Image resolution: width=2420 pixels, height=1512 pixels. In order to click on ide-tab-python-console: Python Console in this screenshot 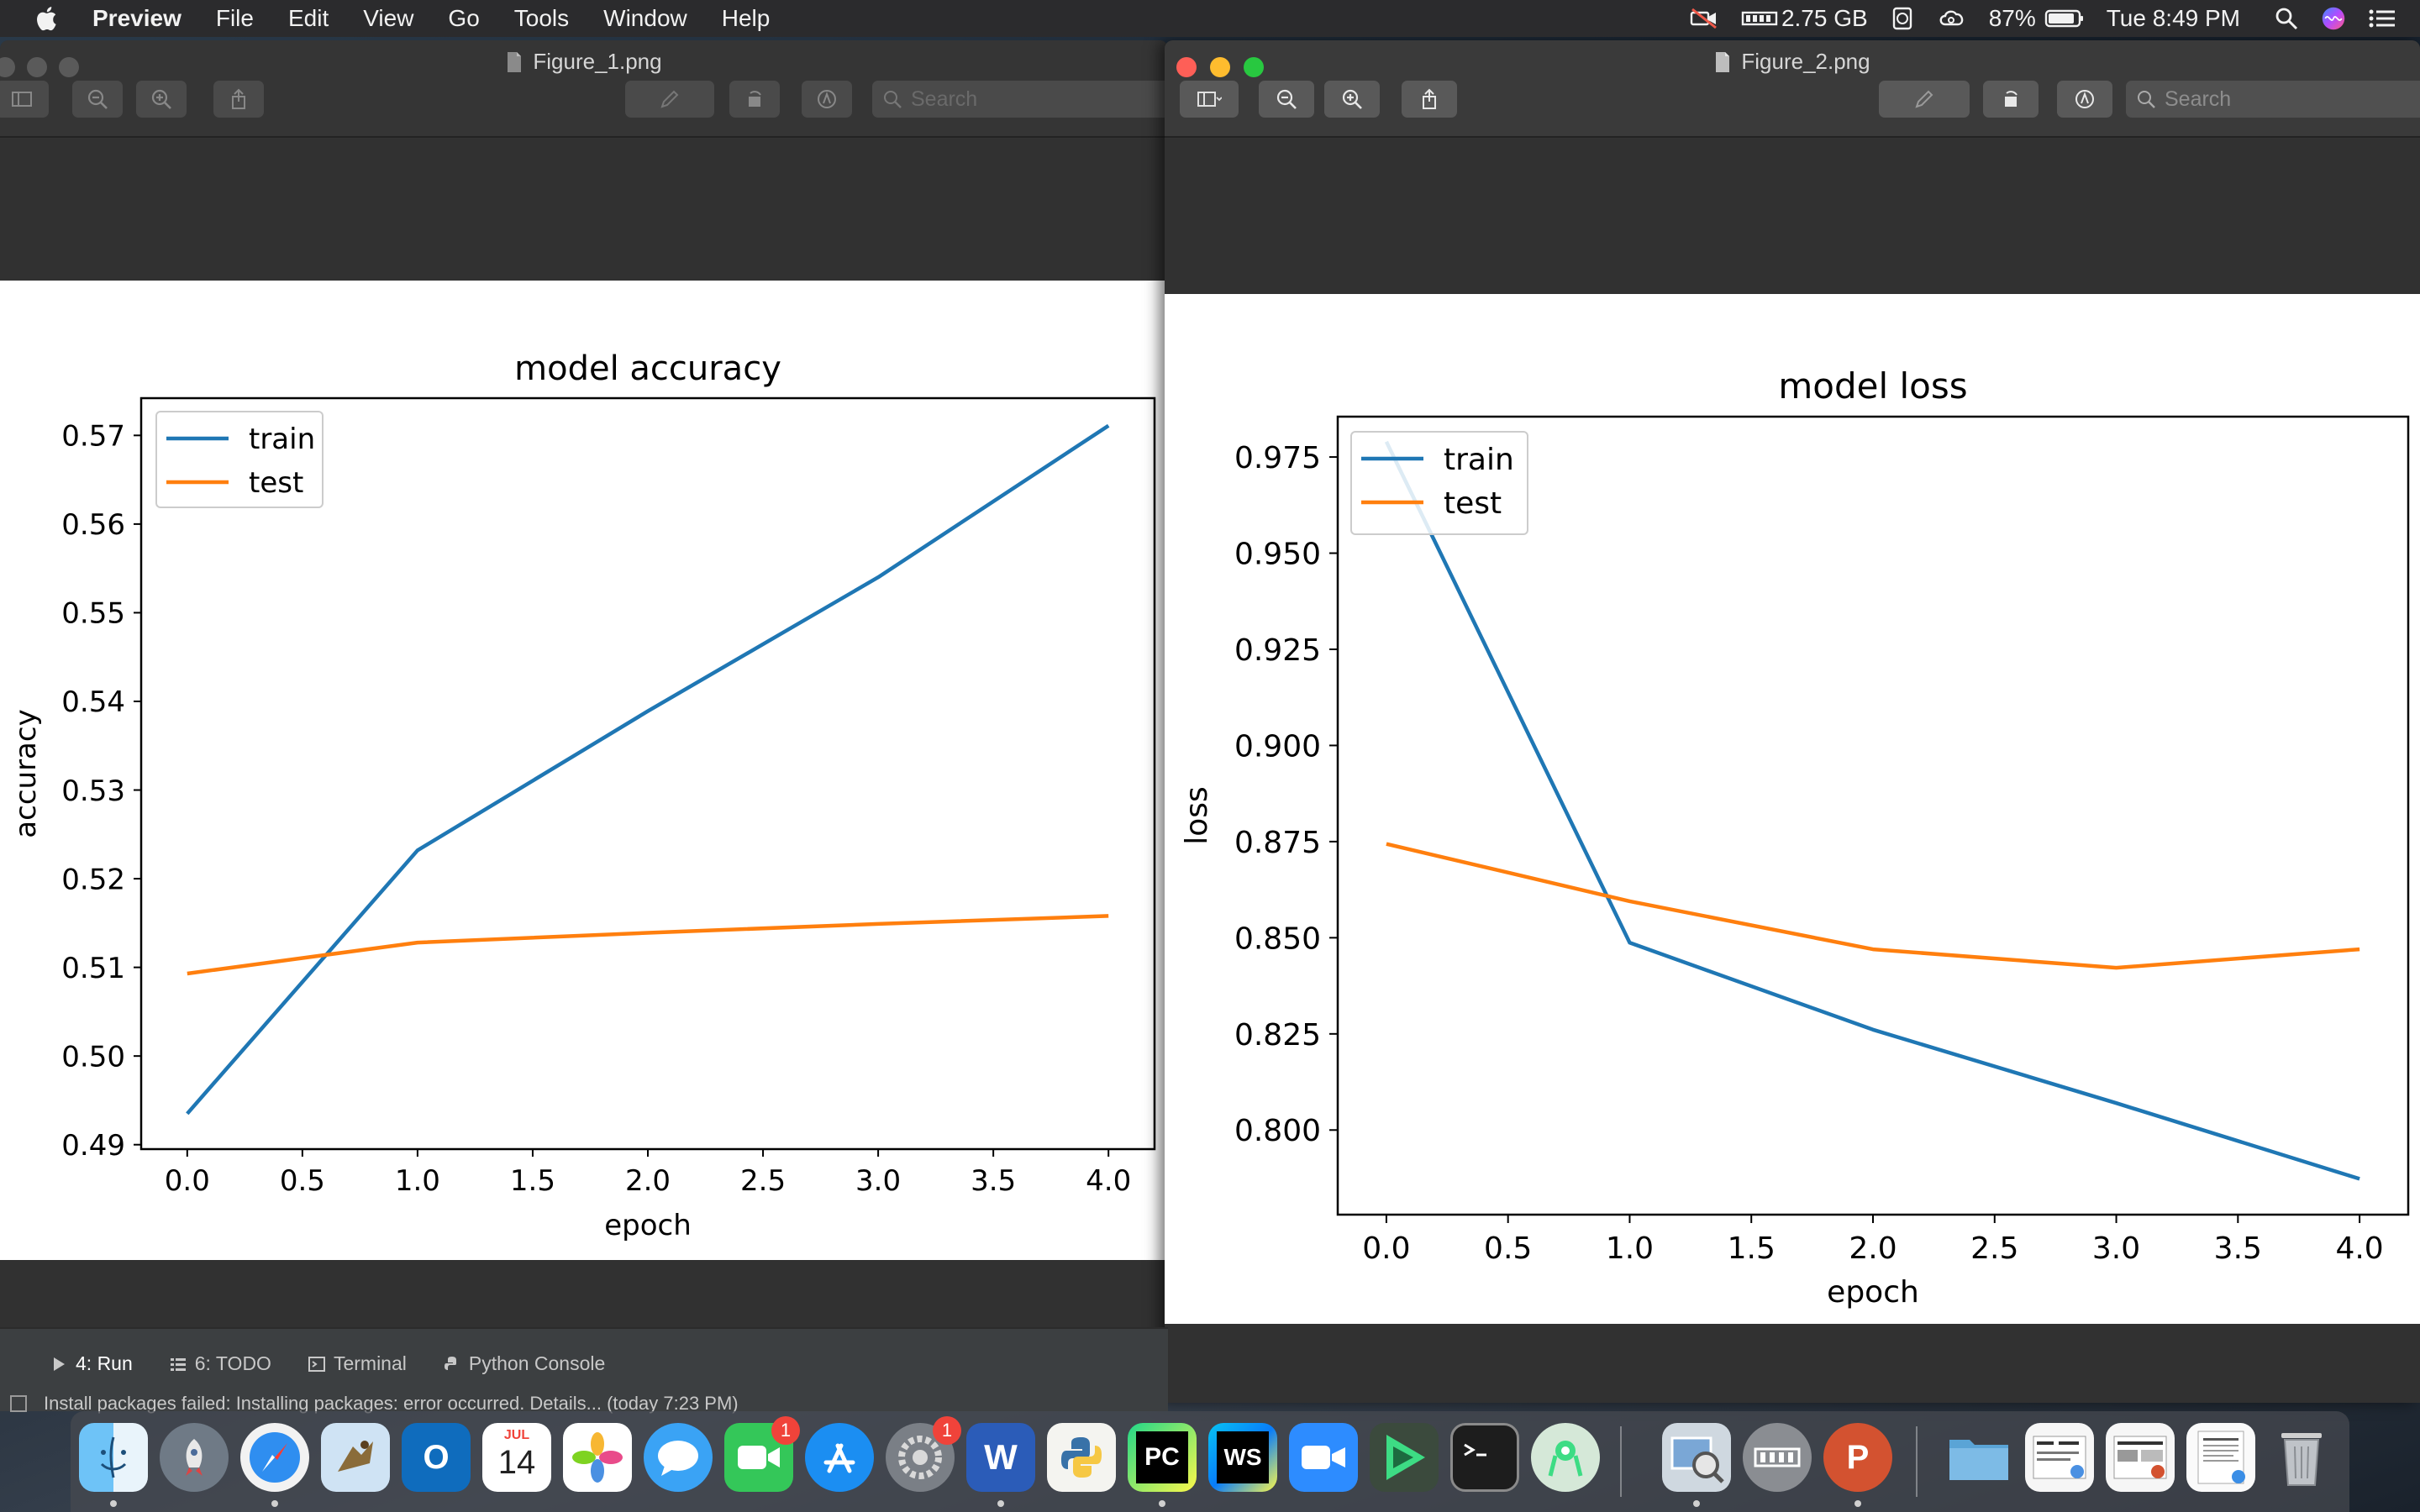, I will do `click(524, 1363)`.